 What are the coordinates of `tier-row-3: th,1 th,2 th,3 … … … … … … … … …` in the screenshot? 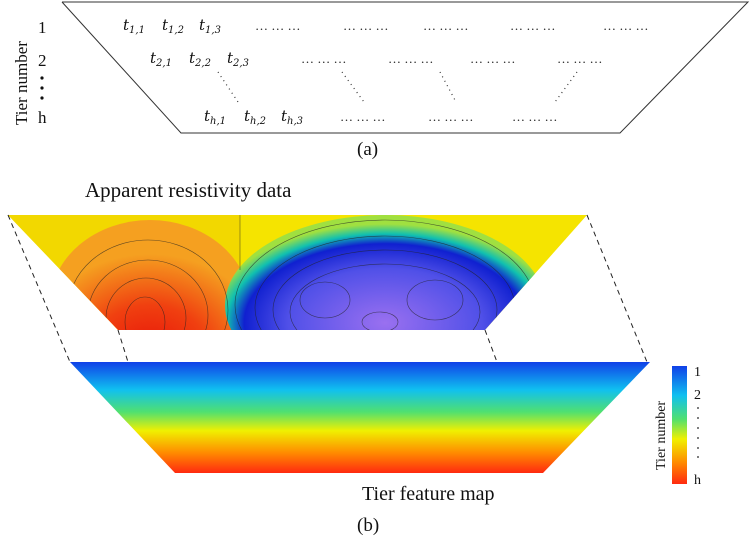 It's located at (381, 117).